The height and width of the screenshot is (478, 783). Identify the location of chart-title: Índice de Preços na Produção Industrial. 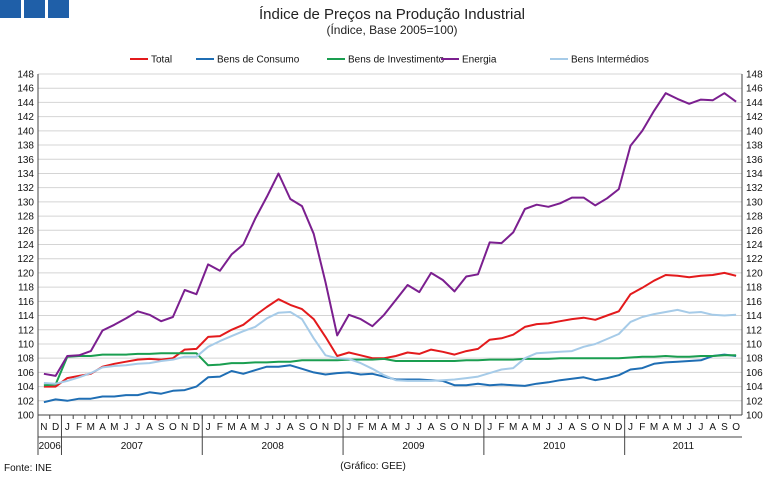
(392, 14).